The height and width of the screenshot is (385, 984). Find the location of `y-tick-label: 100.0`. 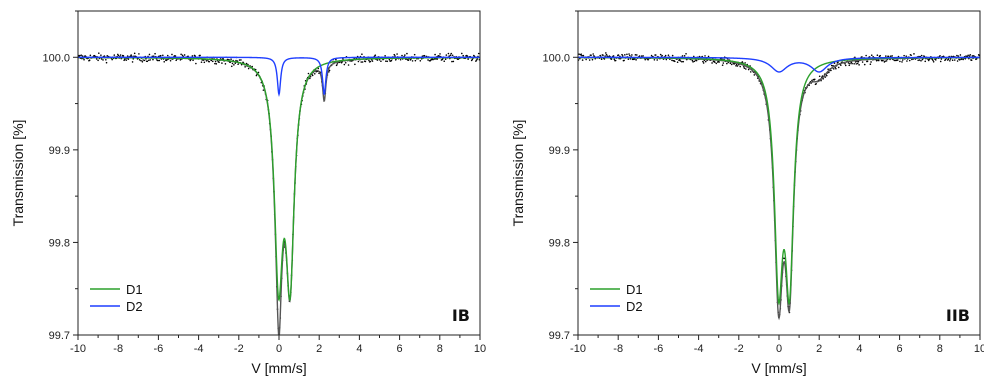

y-tick-label: 100.0 is located at coordinates (56, 58).